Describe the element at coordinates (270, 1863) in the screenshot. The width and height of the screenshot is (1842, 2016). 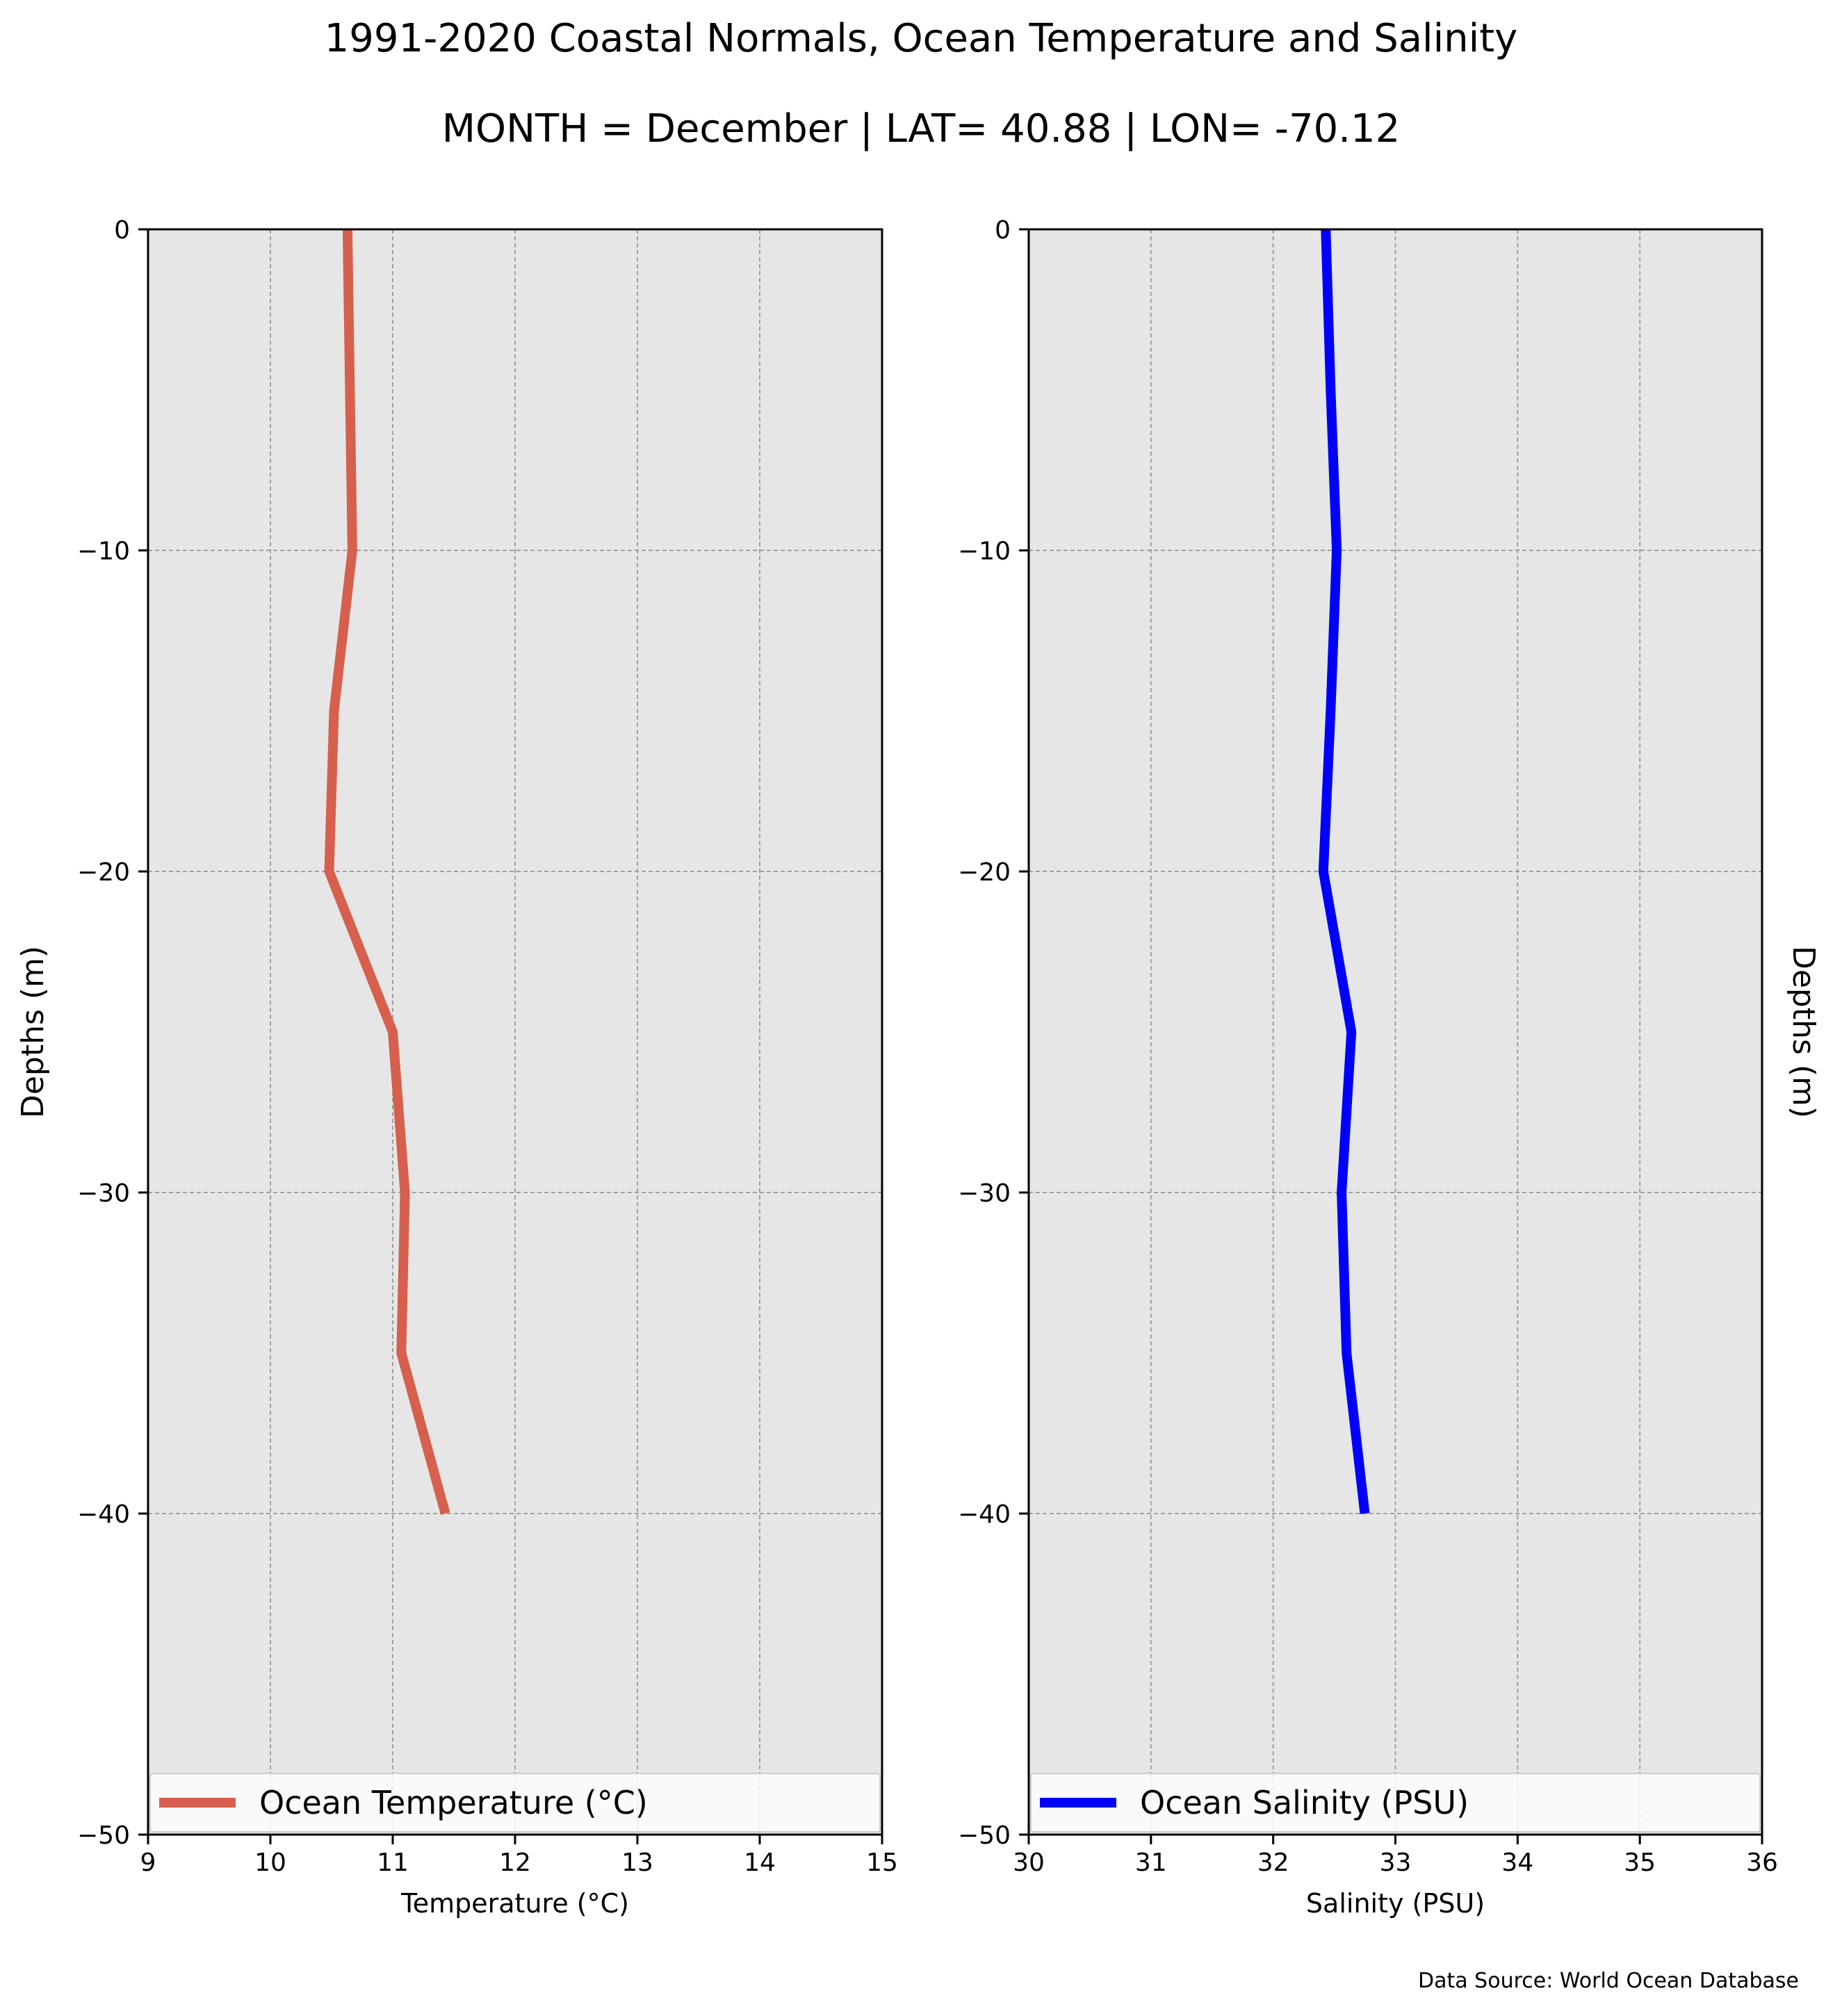
I see `x-tick-label: 10` at that location.